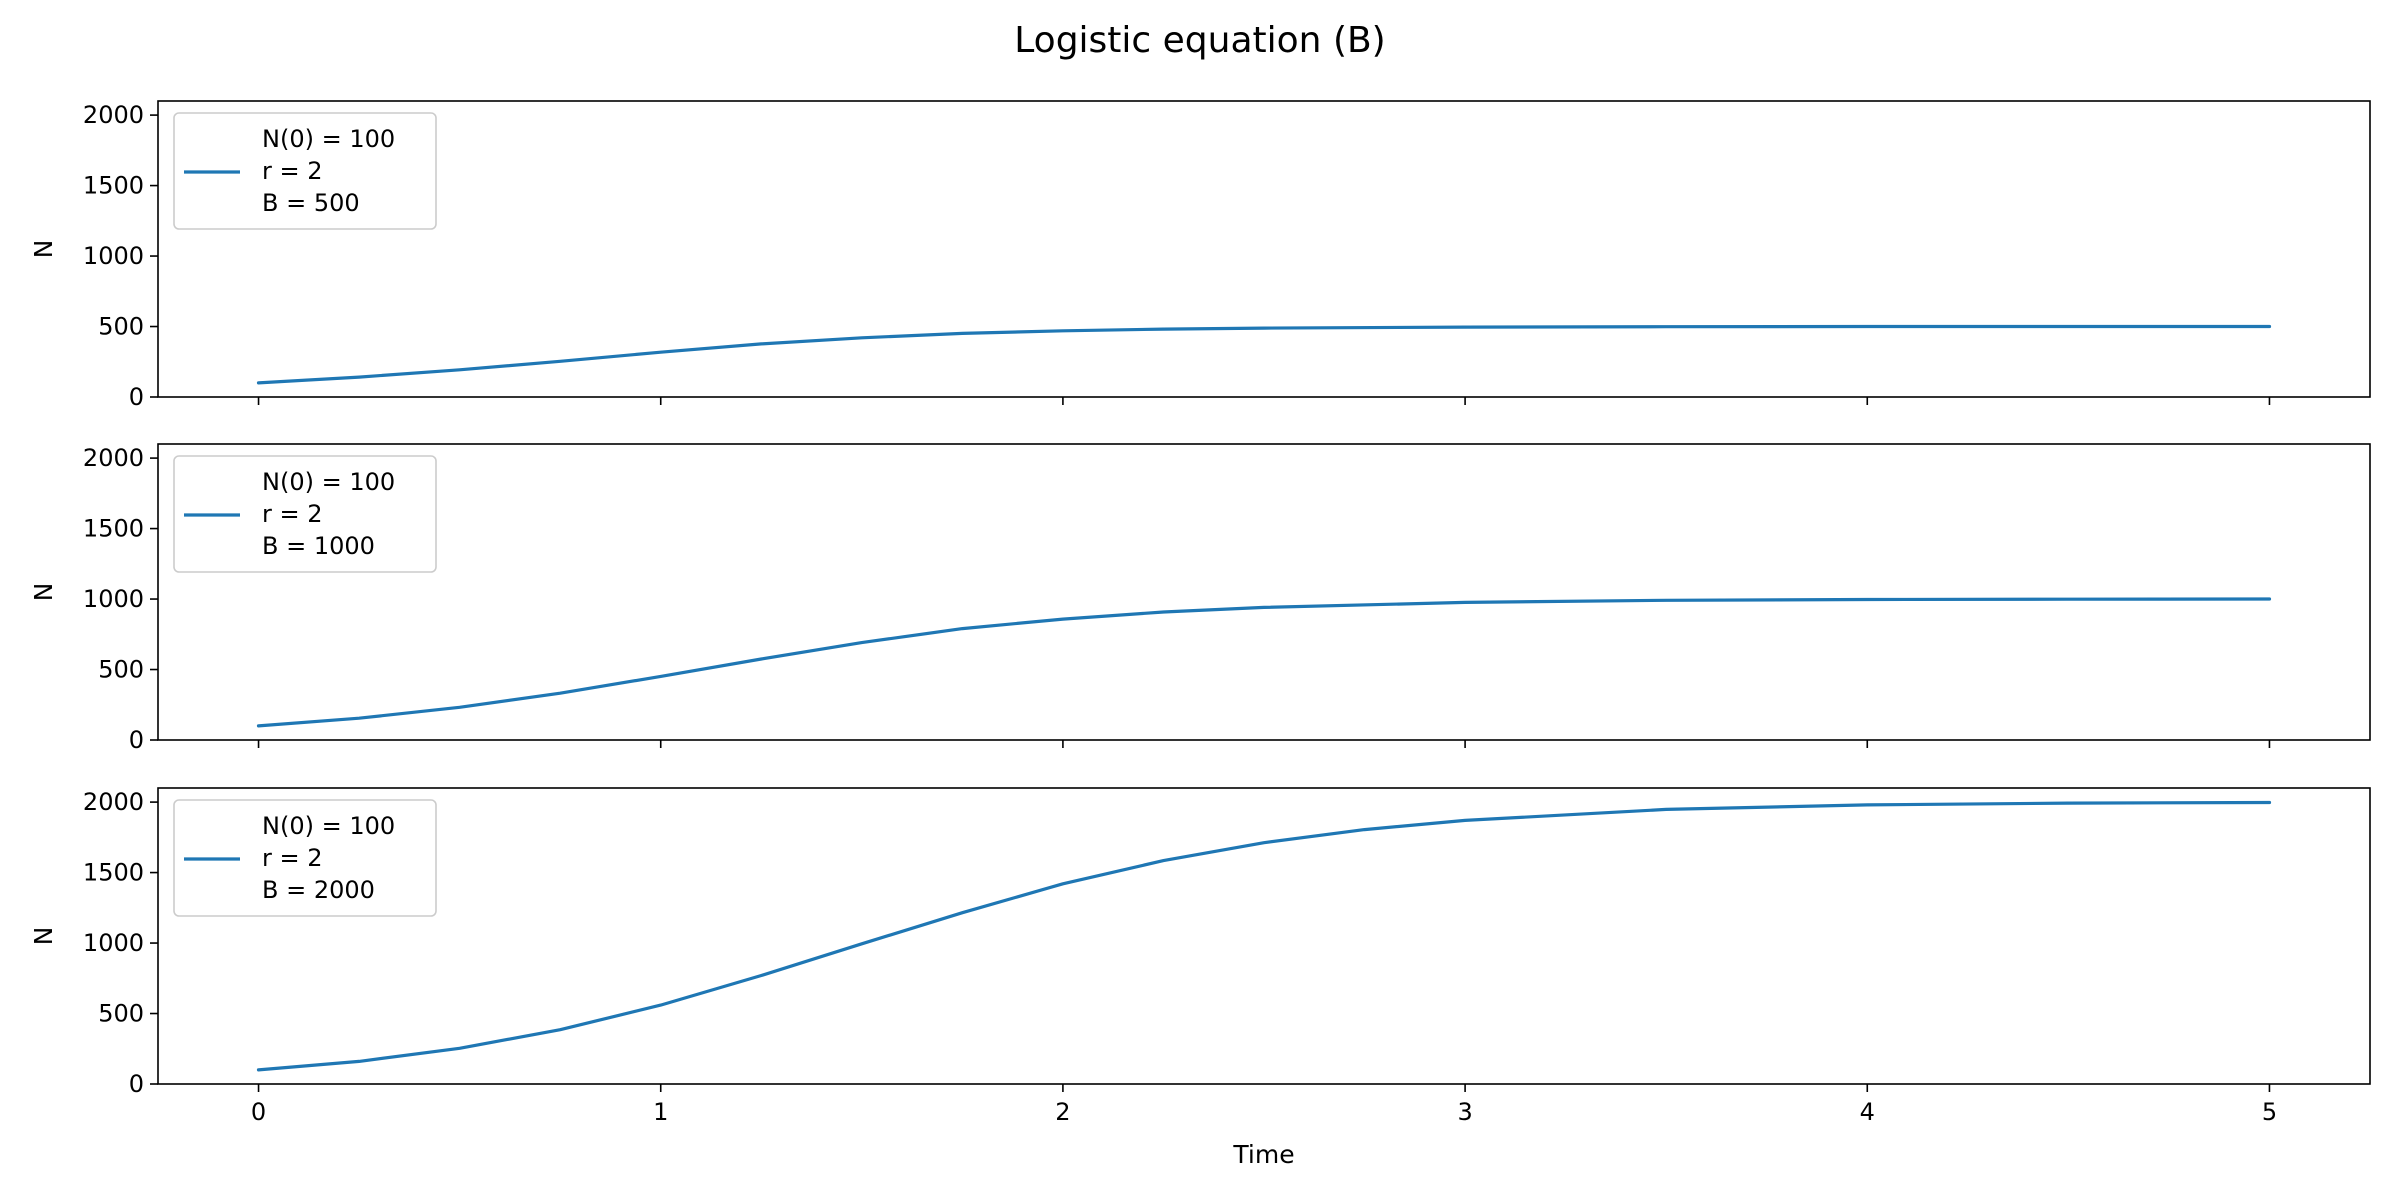  Describe the element at coordinates (1199, 40) in the screenshot. I see `figure-title: Logistic equation (B)` at that location.